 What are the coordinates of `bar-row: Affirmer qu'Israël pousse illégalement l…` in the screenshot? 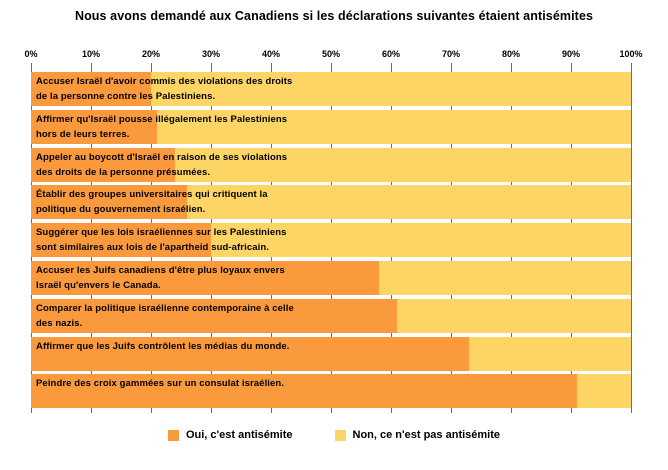 It's located at (331, 126).